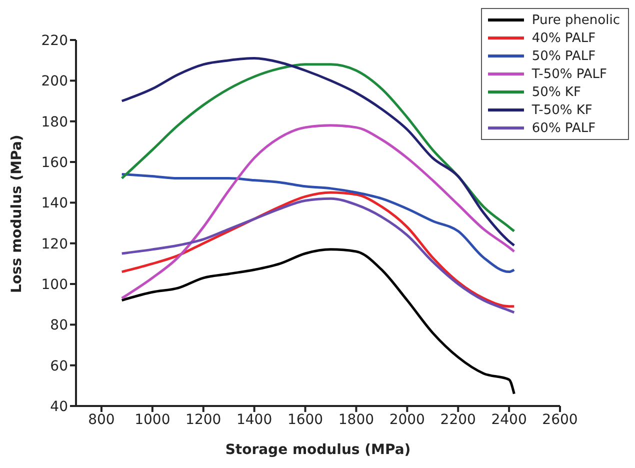  Describe the element at coordinates (569, 74) in the screenshot. I see `legend-label: T-50% PALF` at that location.